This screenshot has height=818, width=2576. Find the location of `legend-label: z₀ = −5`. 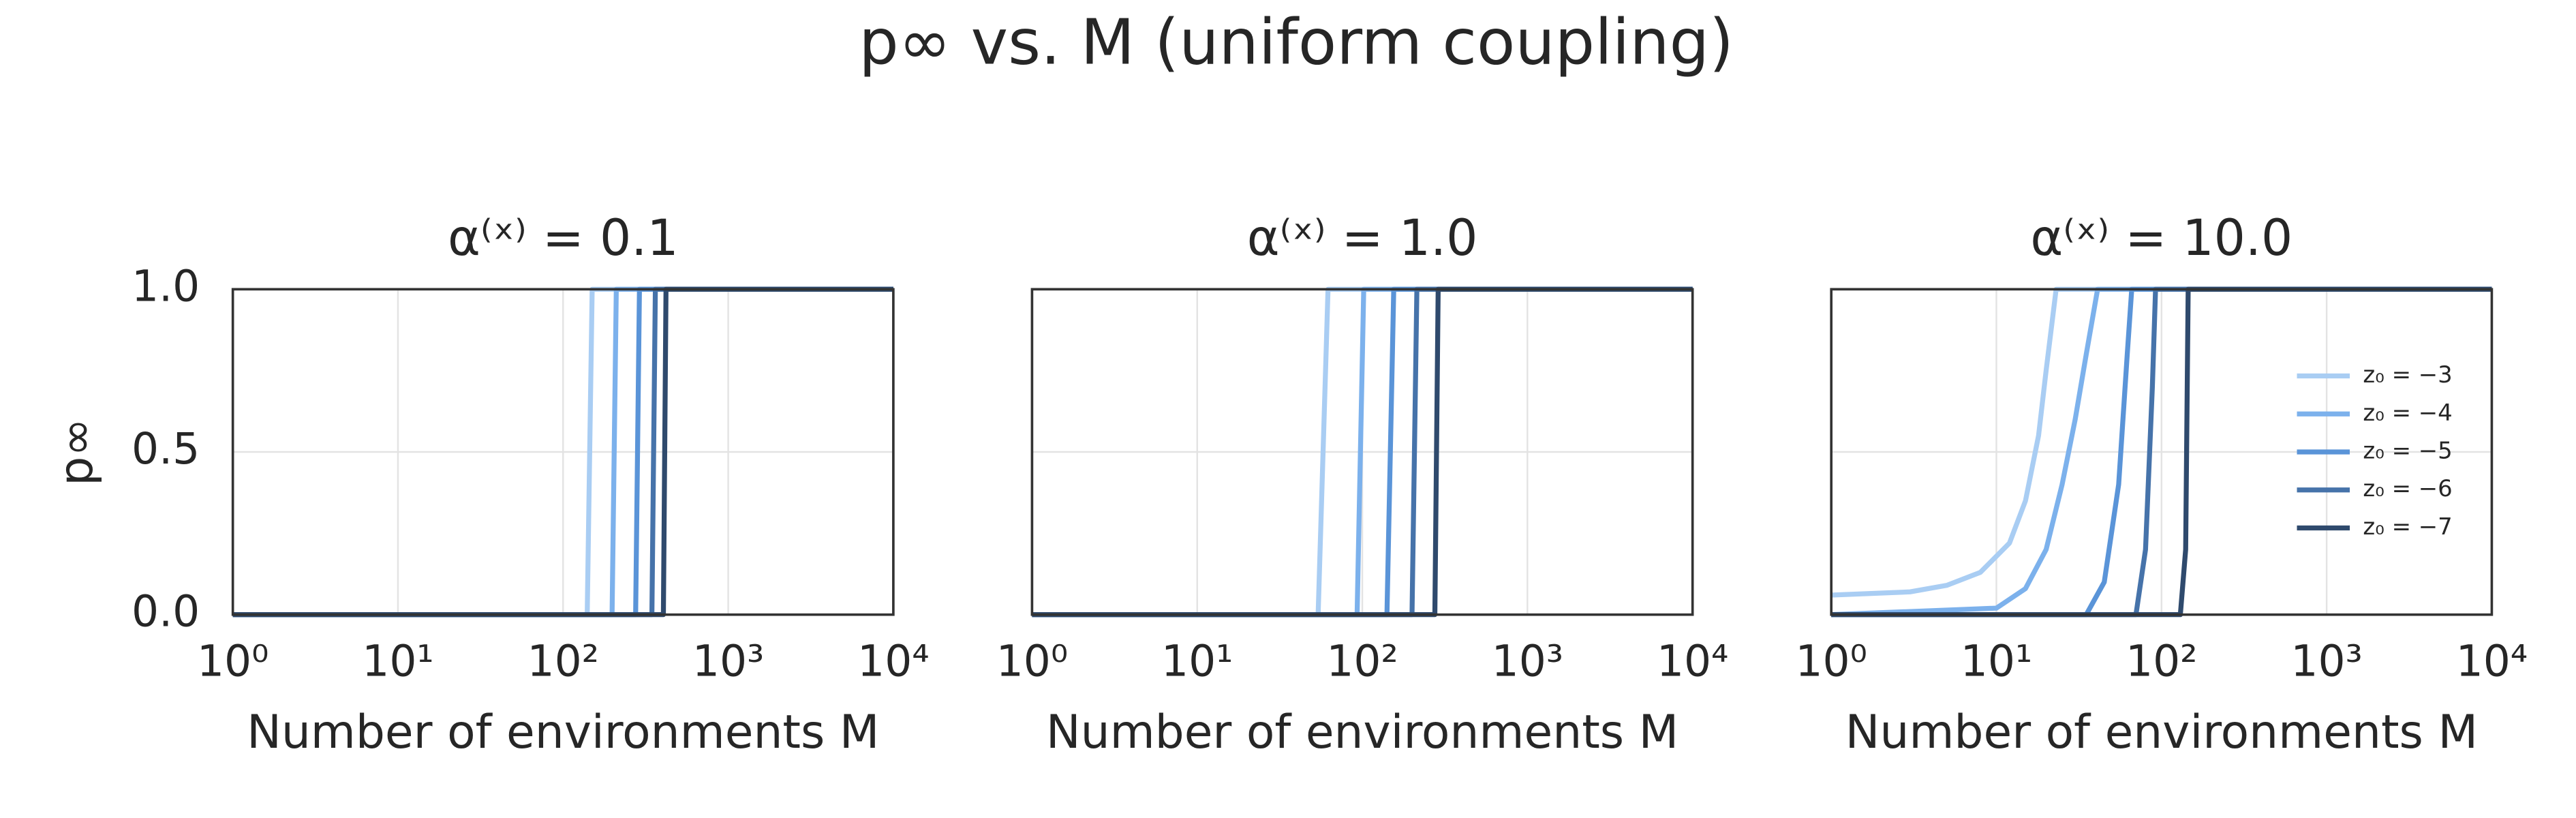

legend-label: z₀ = −5 is located at coordinates (2407, 451).